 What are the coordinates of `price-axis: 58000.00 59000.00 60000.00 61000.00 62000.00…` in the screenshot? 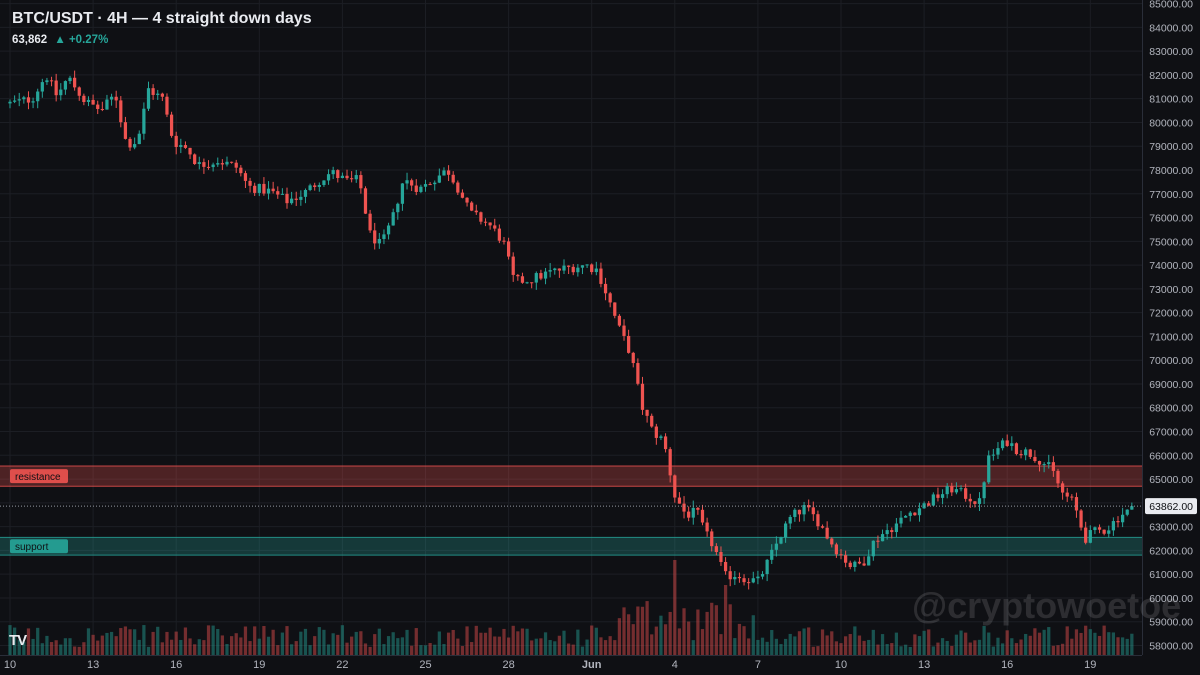 It's located at (1171, 337).